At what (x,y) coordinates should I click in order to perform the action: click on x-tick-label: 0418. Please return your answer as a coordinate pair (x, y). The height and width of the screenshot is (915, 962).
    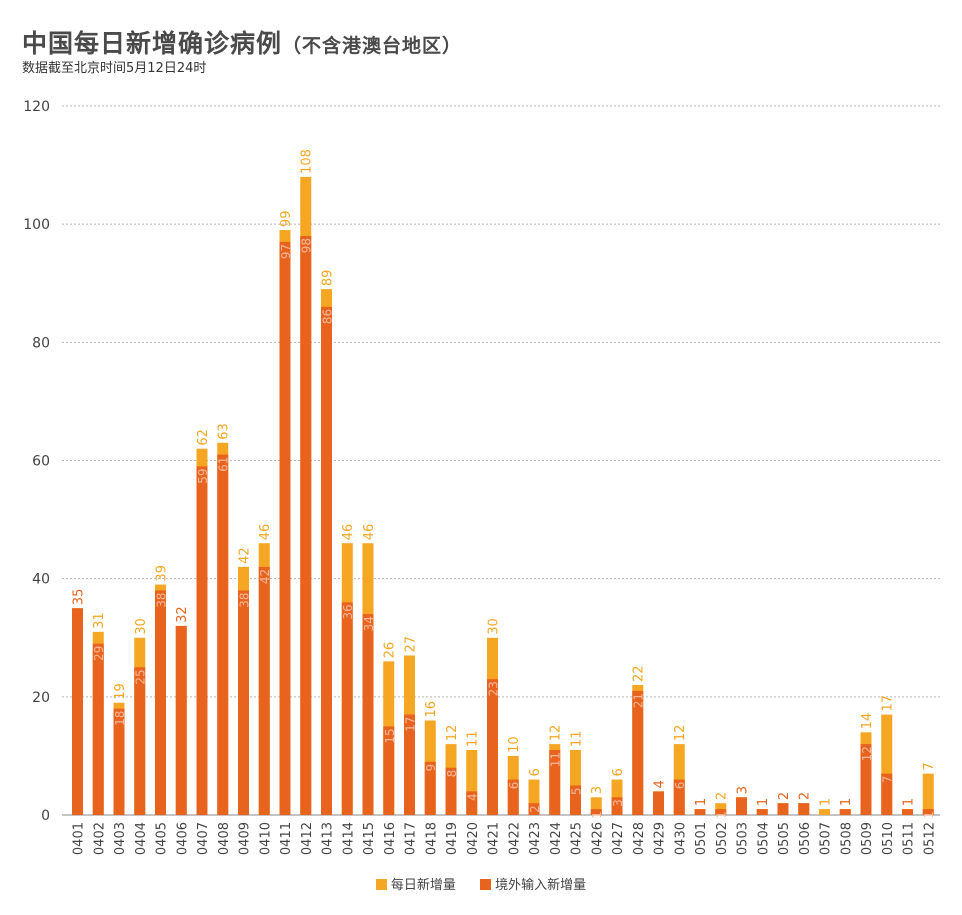
    Looking at the image, I should click on (431, 838).